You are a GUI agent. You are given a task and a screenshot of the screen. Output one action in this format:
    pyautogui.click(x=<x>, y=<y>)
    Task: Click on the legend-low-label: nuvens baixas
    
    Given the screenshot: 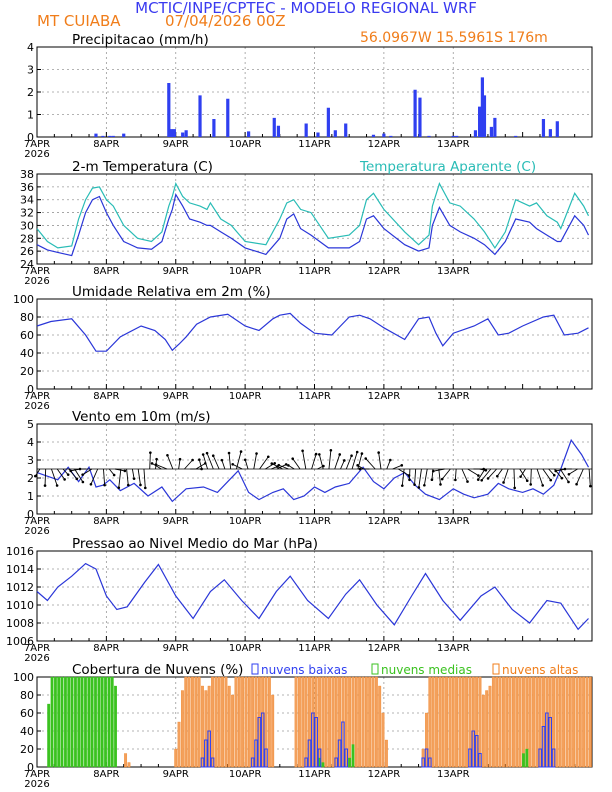 What is the action you would take?
    pyautogui.click(x=304, y=670)
    